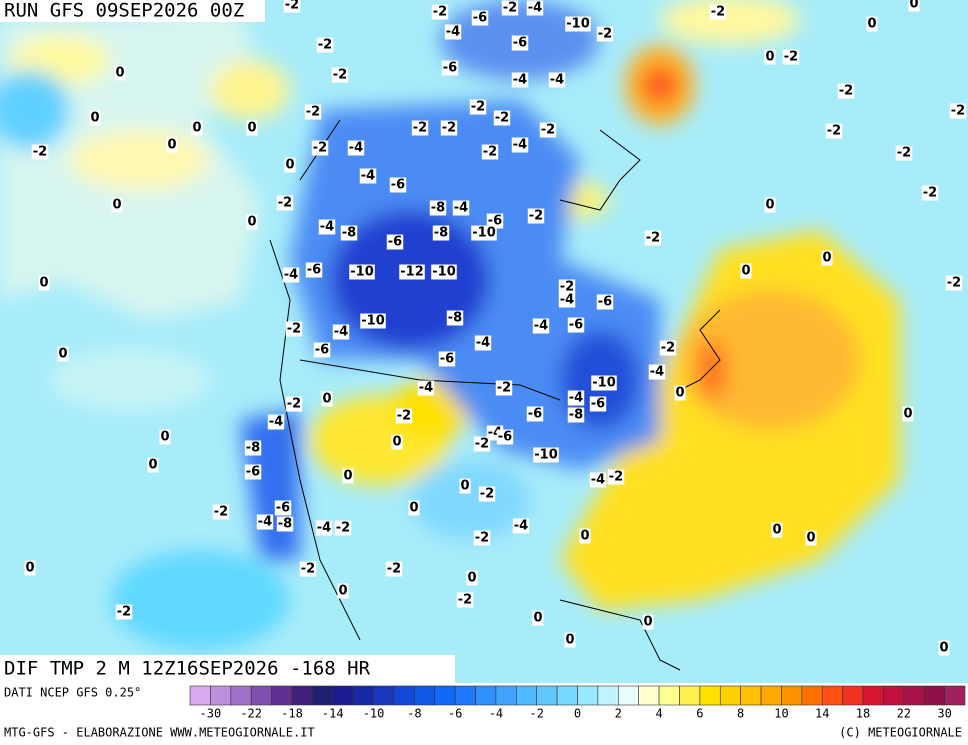 The height and width of the screenshot is (745, 968). Describe the element at coordinates (285, 524) in the screenshot. I see `contour-label: -8` at that location.